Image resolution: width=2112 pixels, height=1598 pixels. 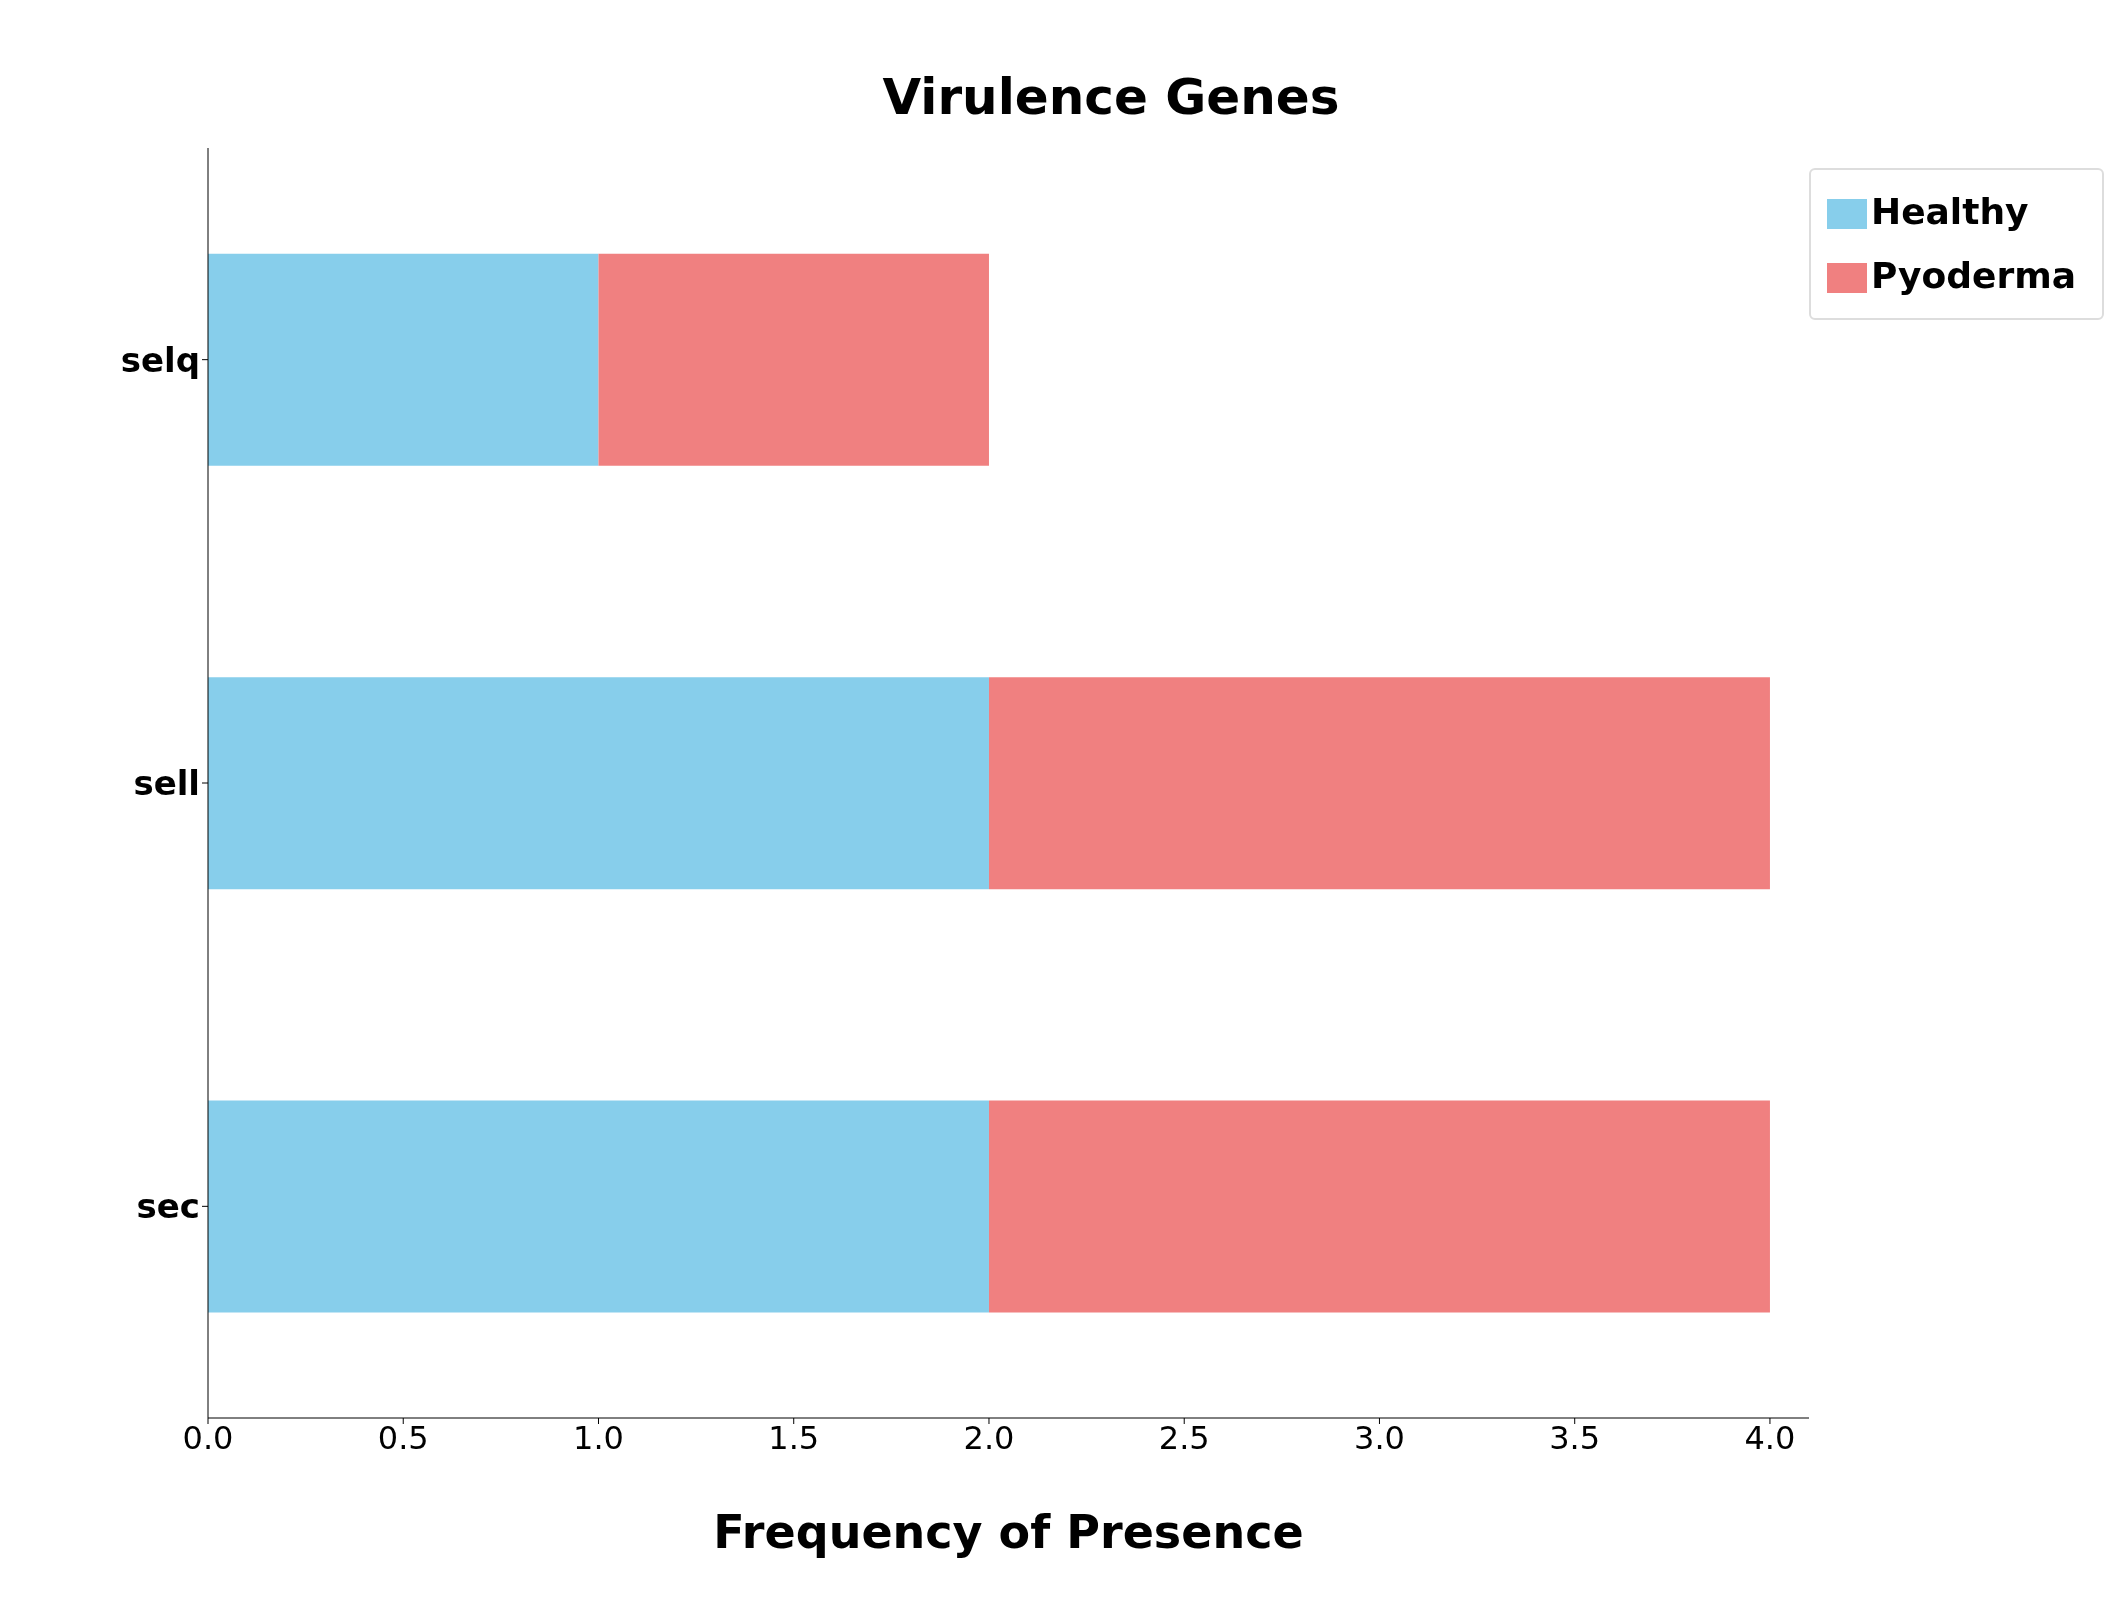 What do you see at coordinates (1379, 1437) in the screenshot?
I see `x-tick-label: 3.0` at bounding box center [1379, 1437].